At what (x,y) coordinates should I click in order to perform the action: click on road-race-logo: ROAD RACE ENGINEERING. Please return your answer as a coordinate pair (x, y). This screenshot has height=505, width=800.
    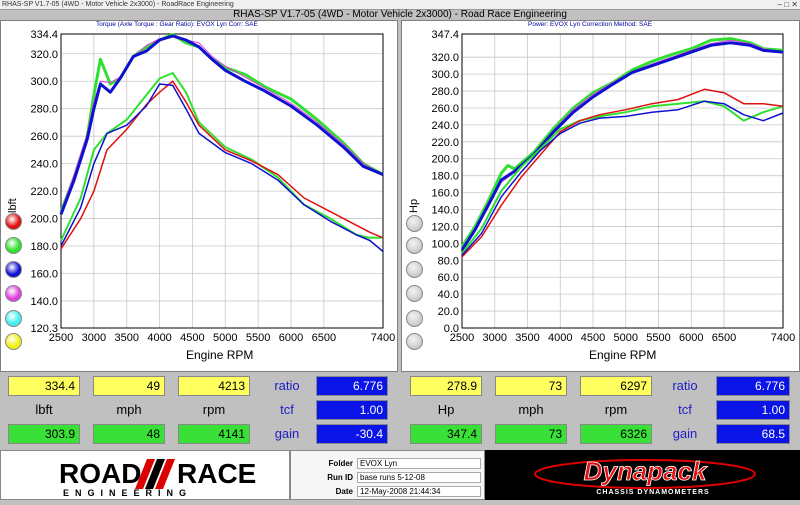
    Looking at the image, I should click on (145, 475).